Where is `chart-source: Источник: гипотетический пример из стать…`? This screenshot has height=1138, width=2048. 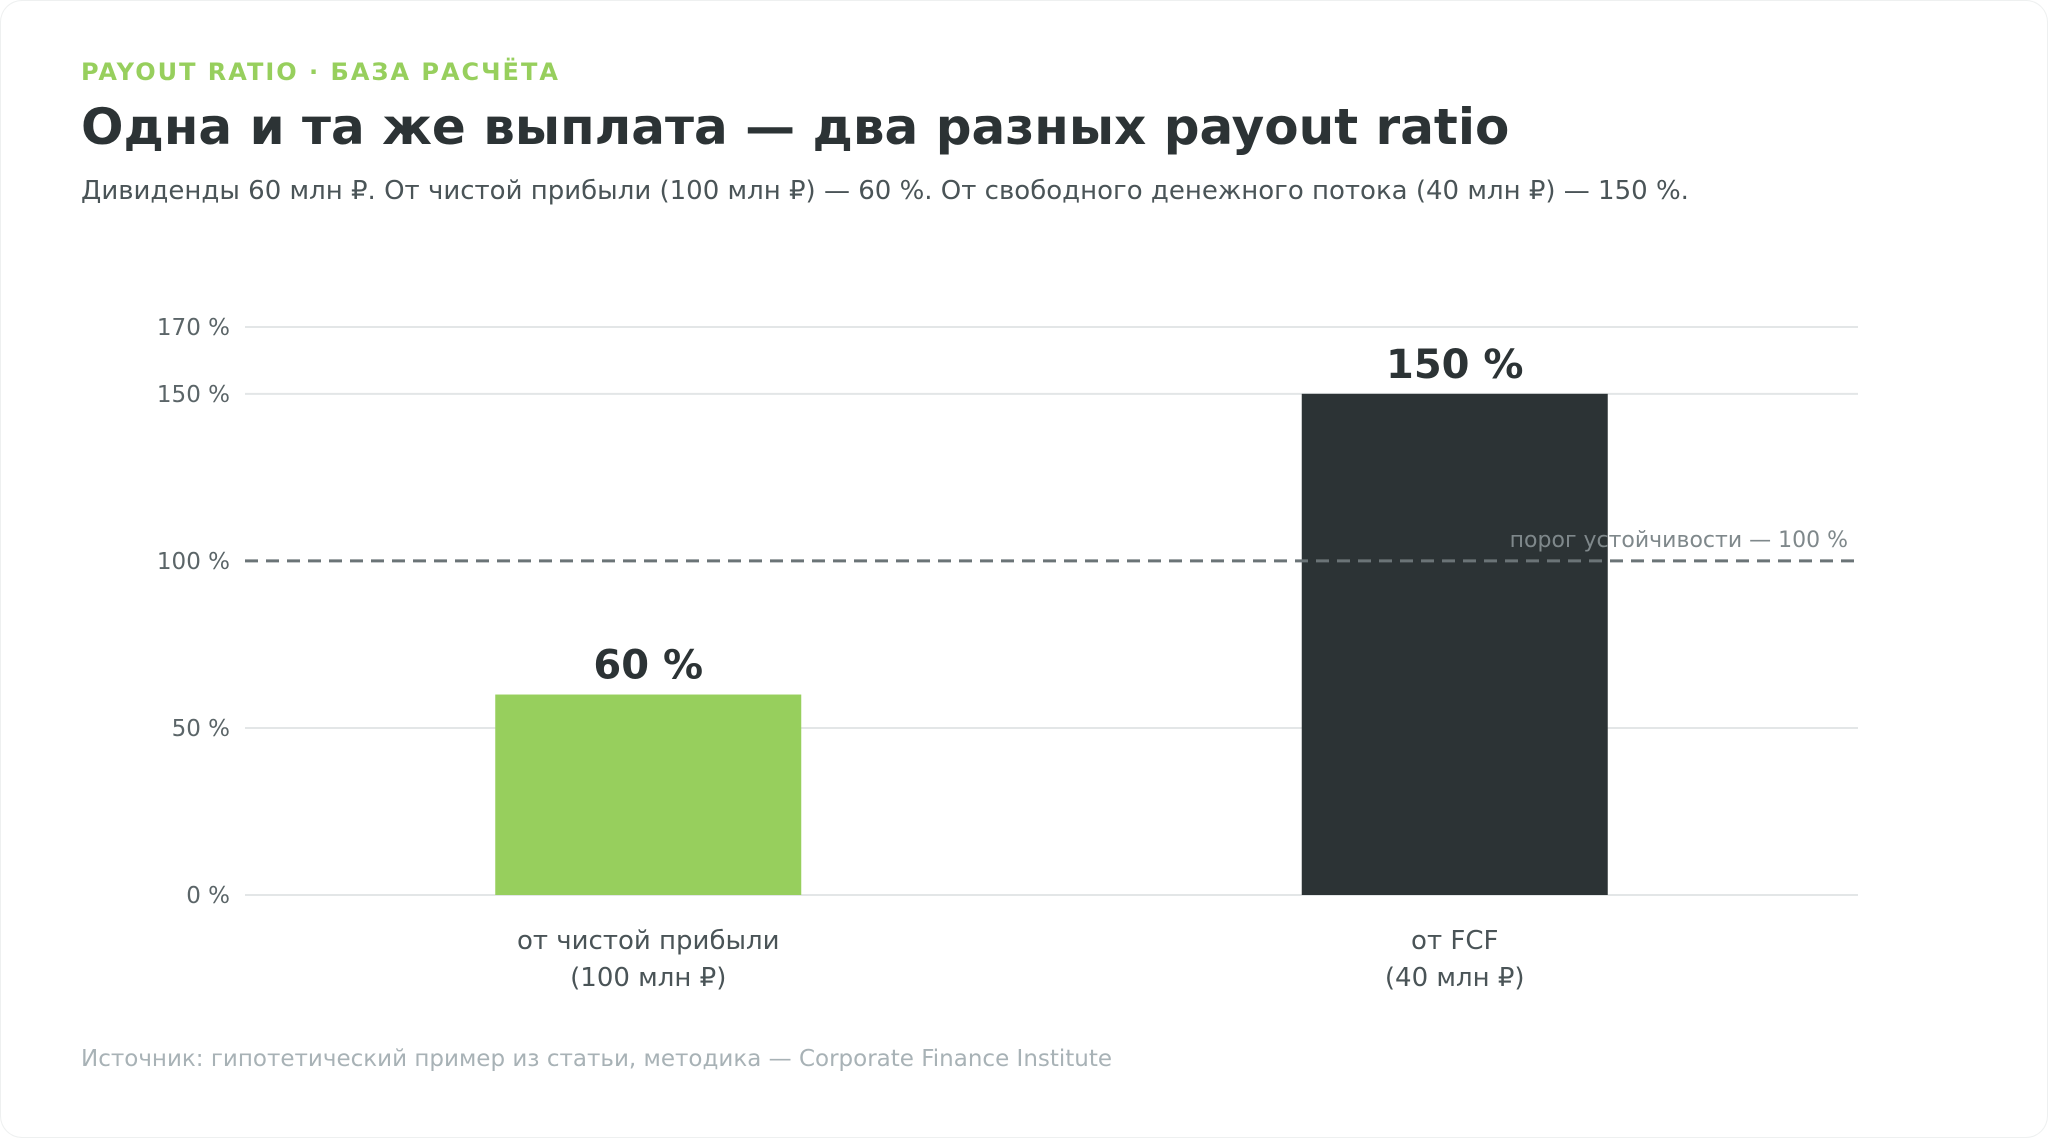 chart-source: Источник: гипотетический пример из стать… is located at coordinates (597, 1059).